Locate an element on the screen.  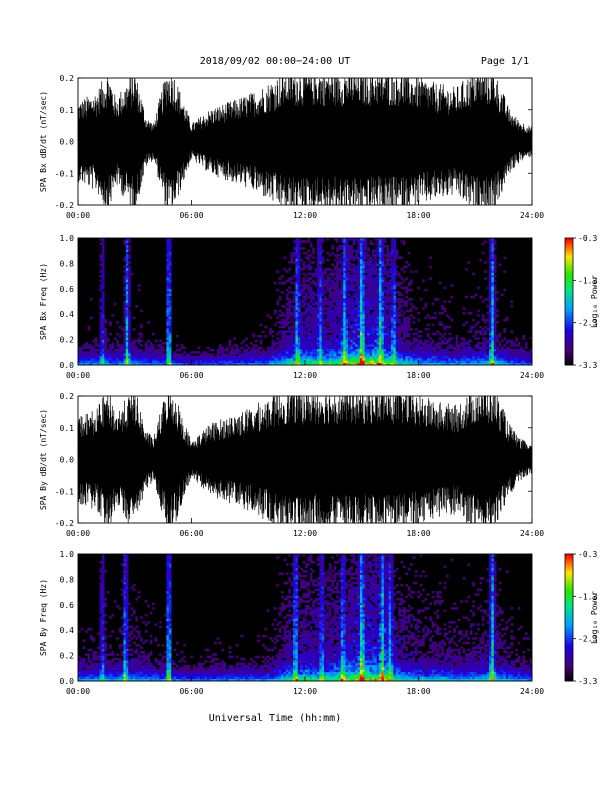
y-axis-label: SPA Bx Freq (Hz) is located at coordinates (43, 301).